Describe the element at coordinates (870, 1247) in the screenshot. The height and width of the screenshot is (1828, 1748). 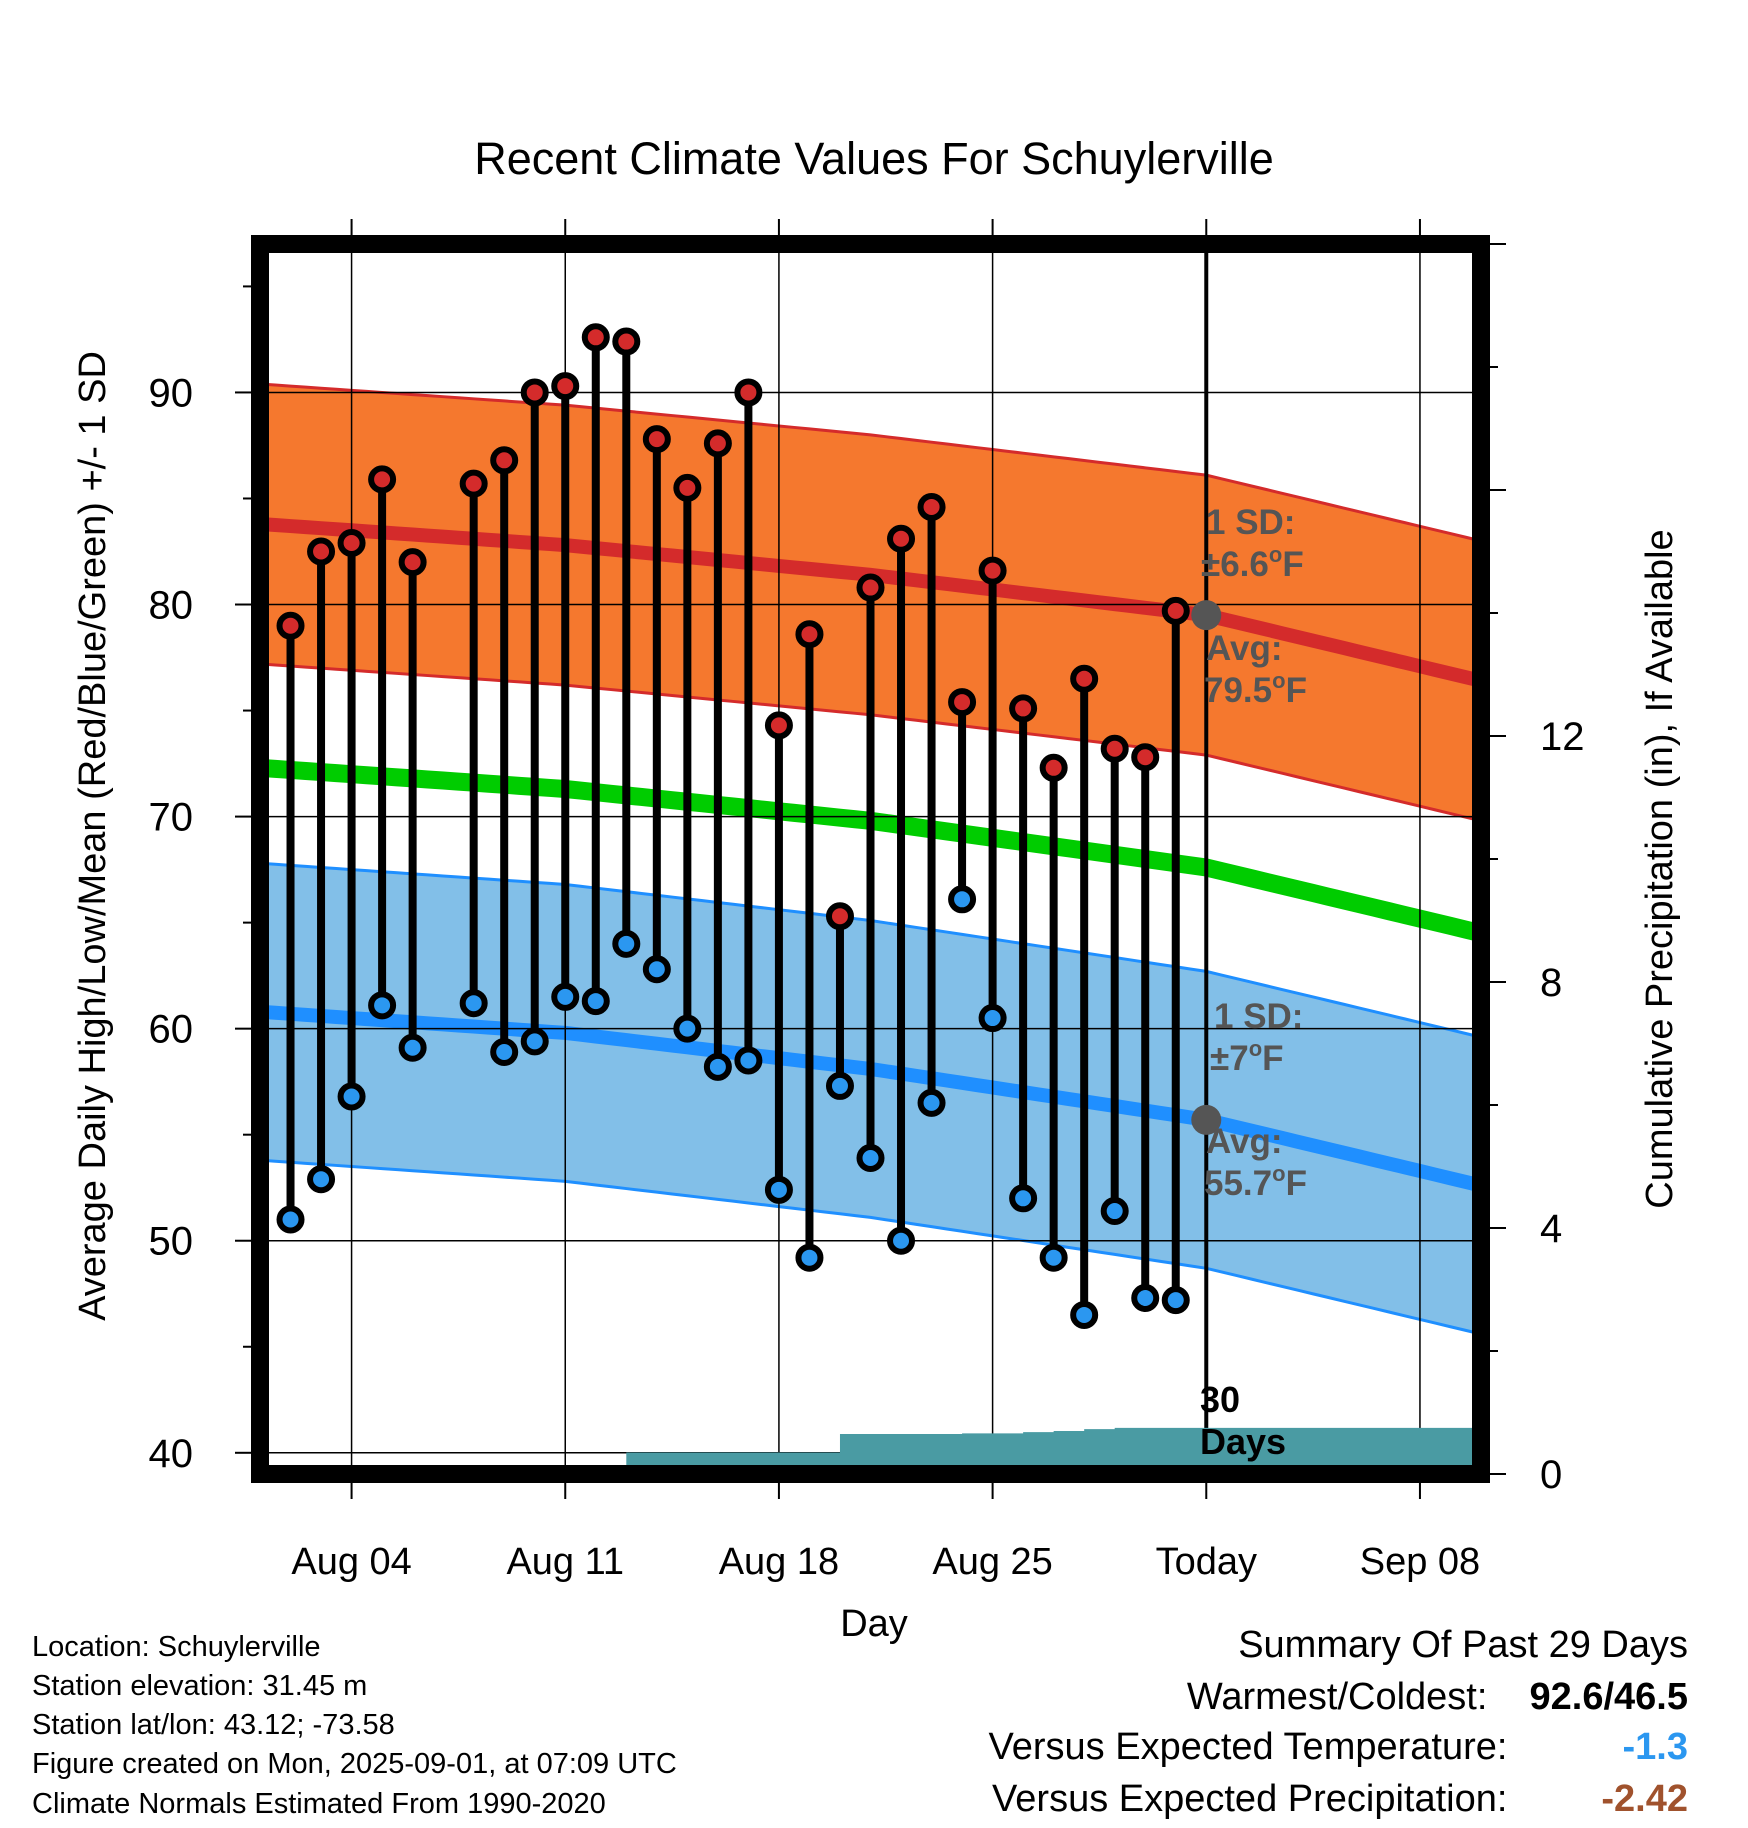
I see `low-band-lower-edge` at that location.